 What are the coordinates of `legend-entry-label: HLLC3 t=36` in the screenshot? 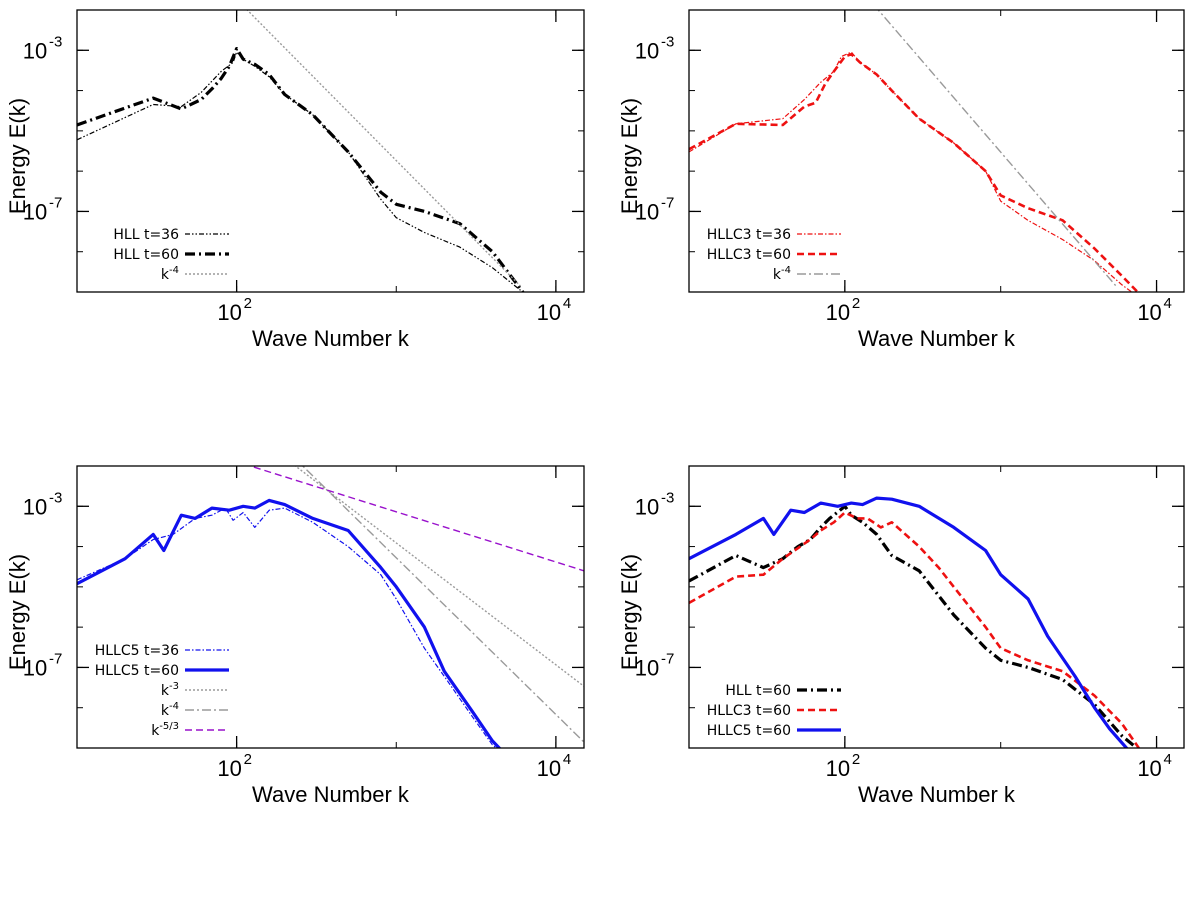 It's located at (749, 235).